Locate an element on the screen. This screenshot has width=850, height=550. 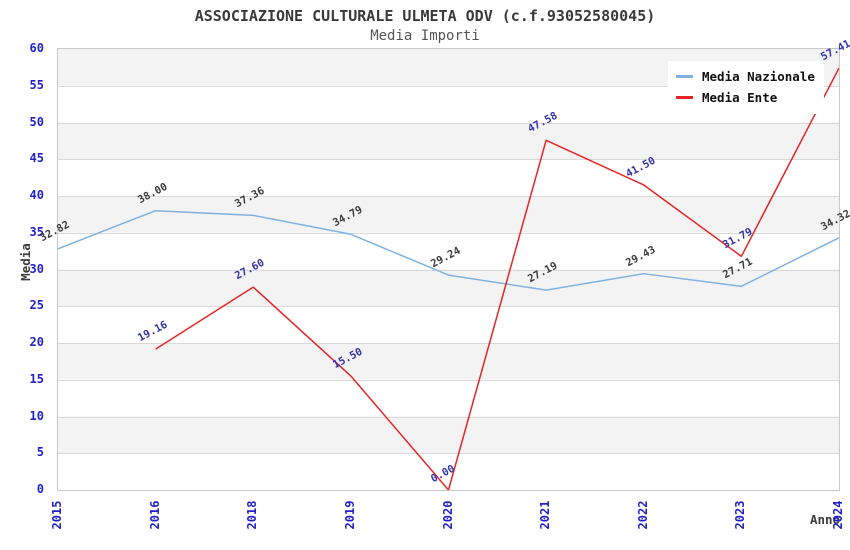
y-tick-25: 25 is located at coordinates (36, 305).